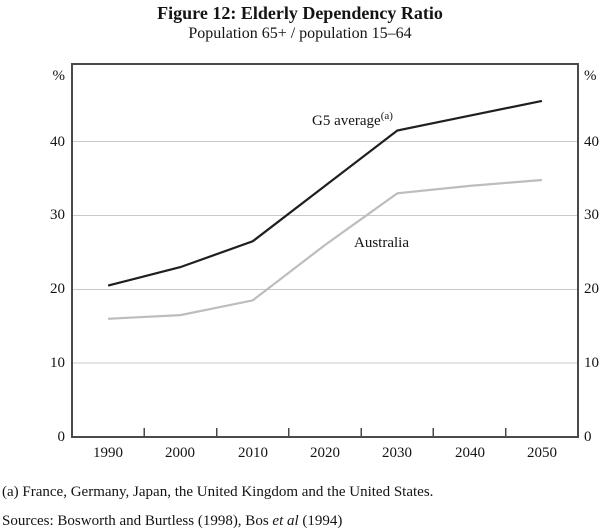 The height and width of the screenshot is (532, 600). I want to click on x-tick-label-1990: 1990, so click(108, 453).